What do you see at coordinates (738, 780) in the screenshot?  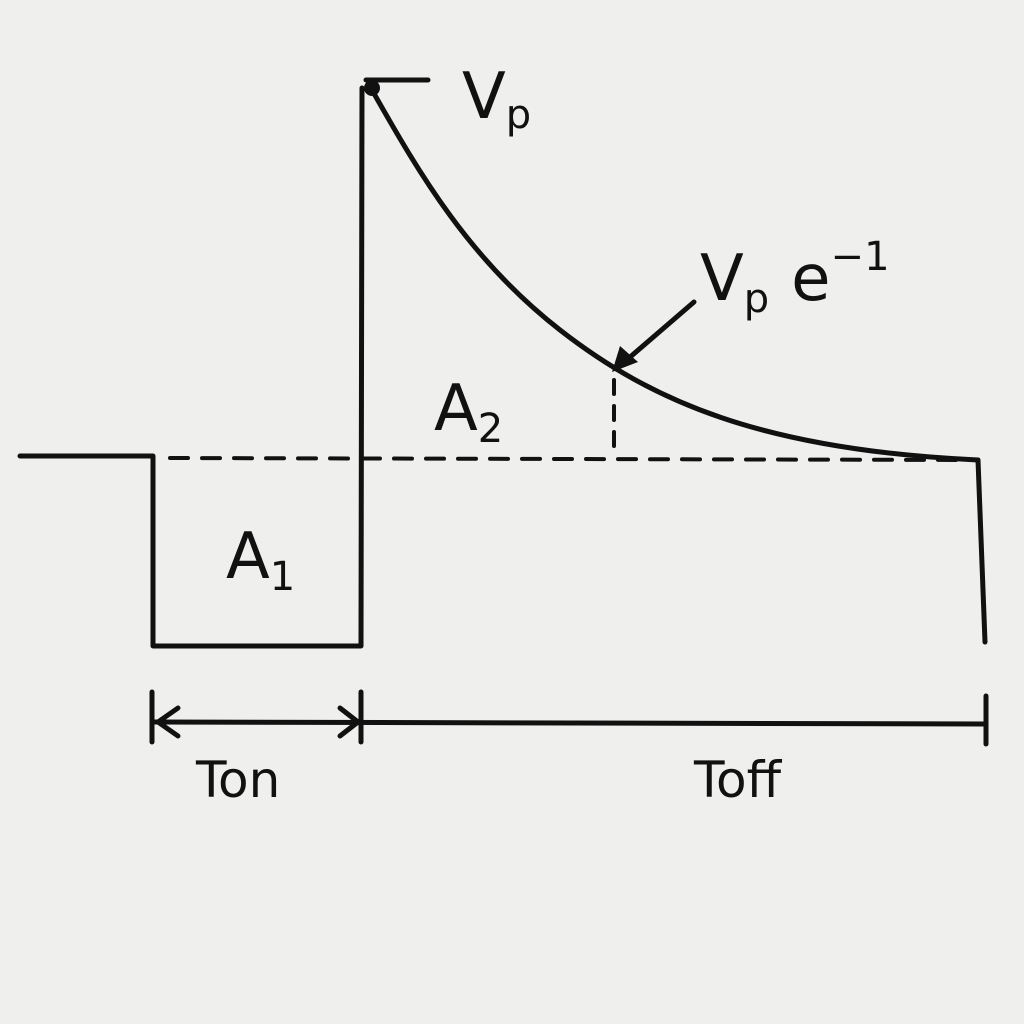 I see `toff-label: Toff` at bounding box center [738, 780].